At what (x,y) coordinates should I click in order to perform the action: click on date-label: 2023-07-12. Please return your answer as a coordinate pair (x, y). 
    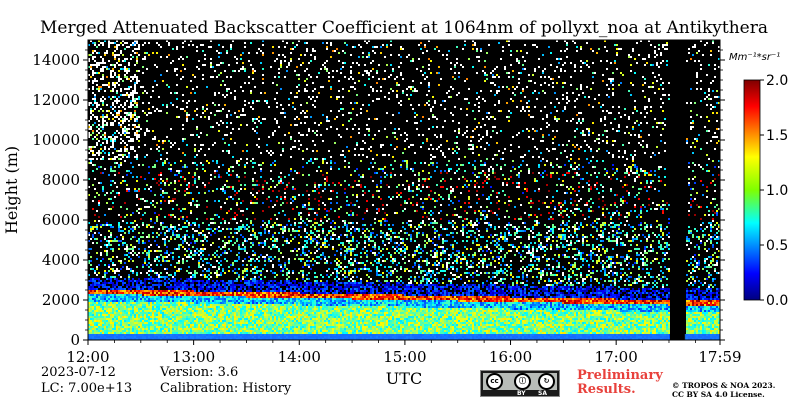
    Looking at the image, I should click on (78, 372).